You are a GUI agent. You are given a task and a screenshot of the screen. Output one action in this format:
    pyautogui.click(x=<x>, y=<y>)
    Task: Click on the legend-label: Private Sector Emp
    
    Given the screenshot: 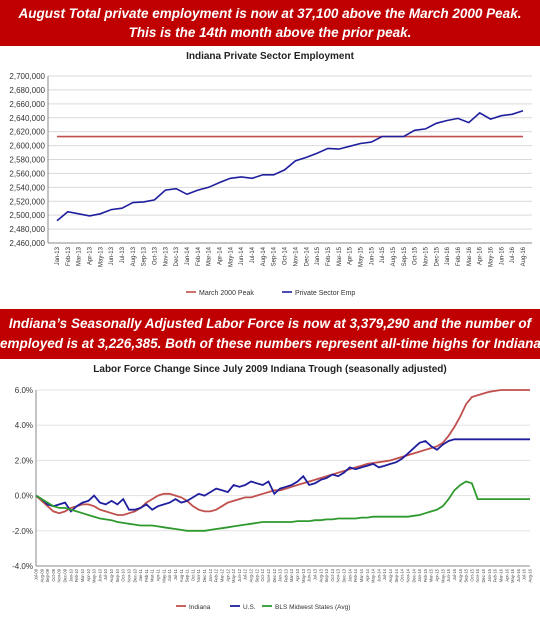 What is the action you would take?
    pyautogui.click(x=325, y=293)
    